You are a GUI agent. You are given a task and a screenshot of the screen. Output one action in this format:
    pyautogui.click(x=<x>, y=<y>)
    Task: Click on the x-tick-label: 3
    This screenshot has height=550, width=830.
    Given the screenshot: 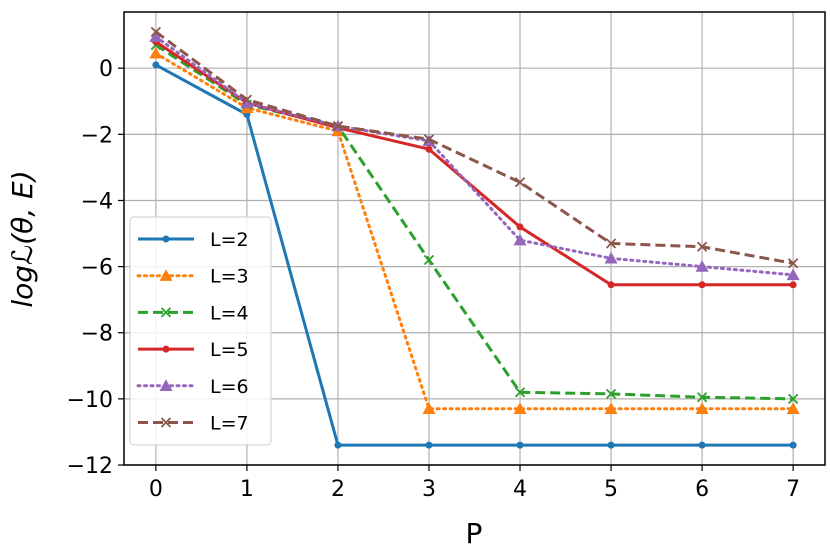 What is the action you would take?
    pyautogui.click(x=429, y=489)
    